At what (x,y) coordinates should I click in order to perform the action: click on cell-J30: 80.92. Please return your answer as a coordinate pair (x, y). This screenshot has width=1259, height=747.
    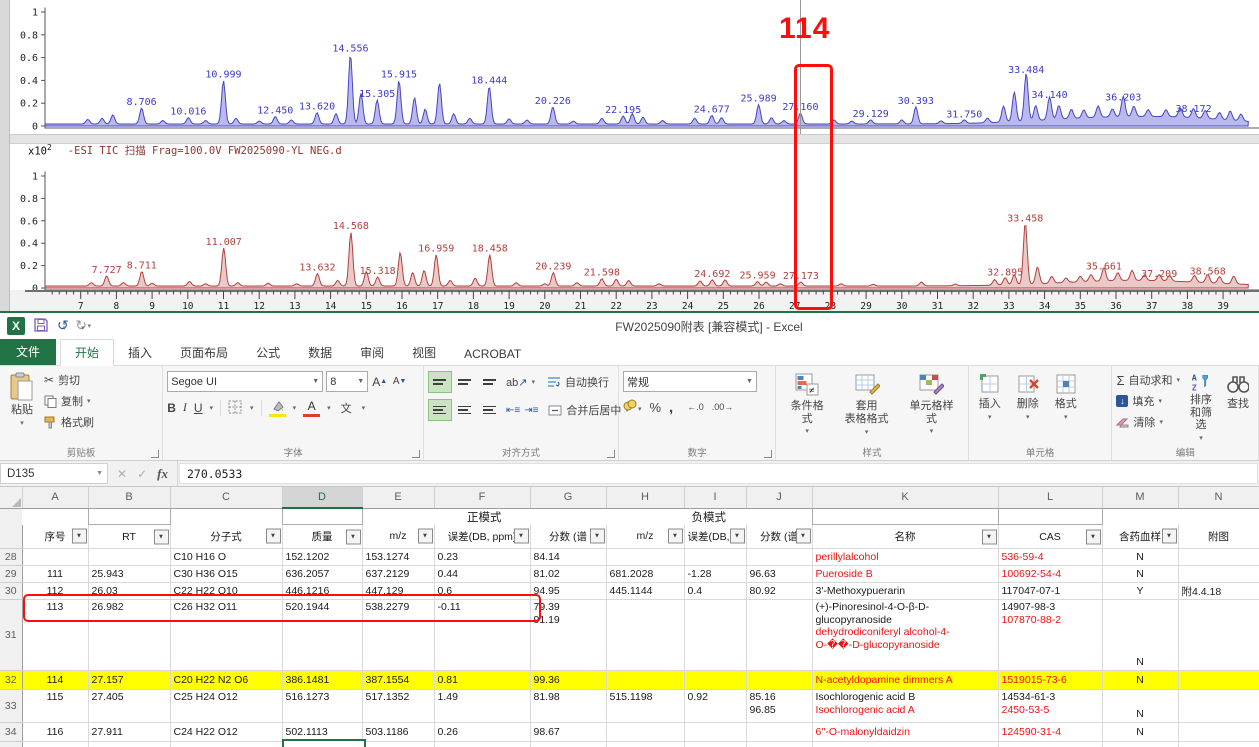
    Looking at the image, I should click on (779, 591).